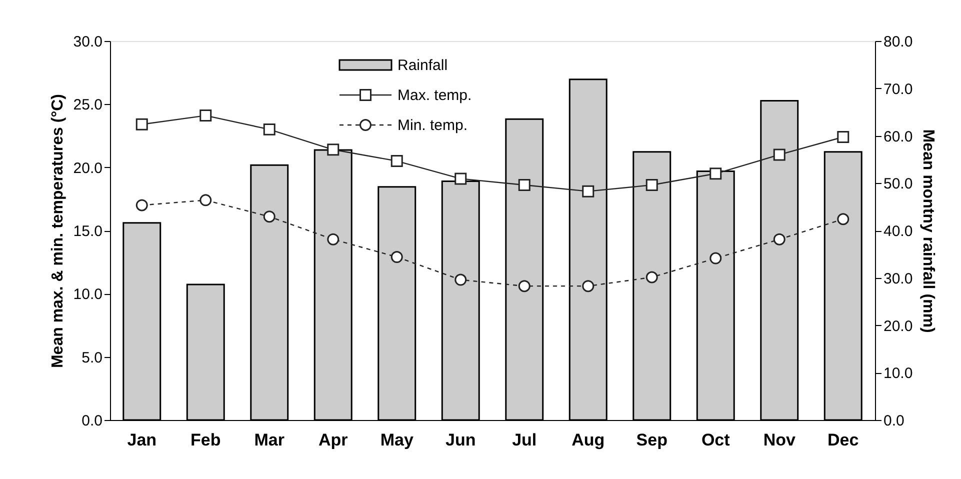  Describe the element at coordinates (898, 326) in the screenshot. I see `y2-tick-label: 20.0` at that location.